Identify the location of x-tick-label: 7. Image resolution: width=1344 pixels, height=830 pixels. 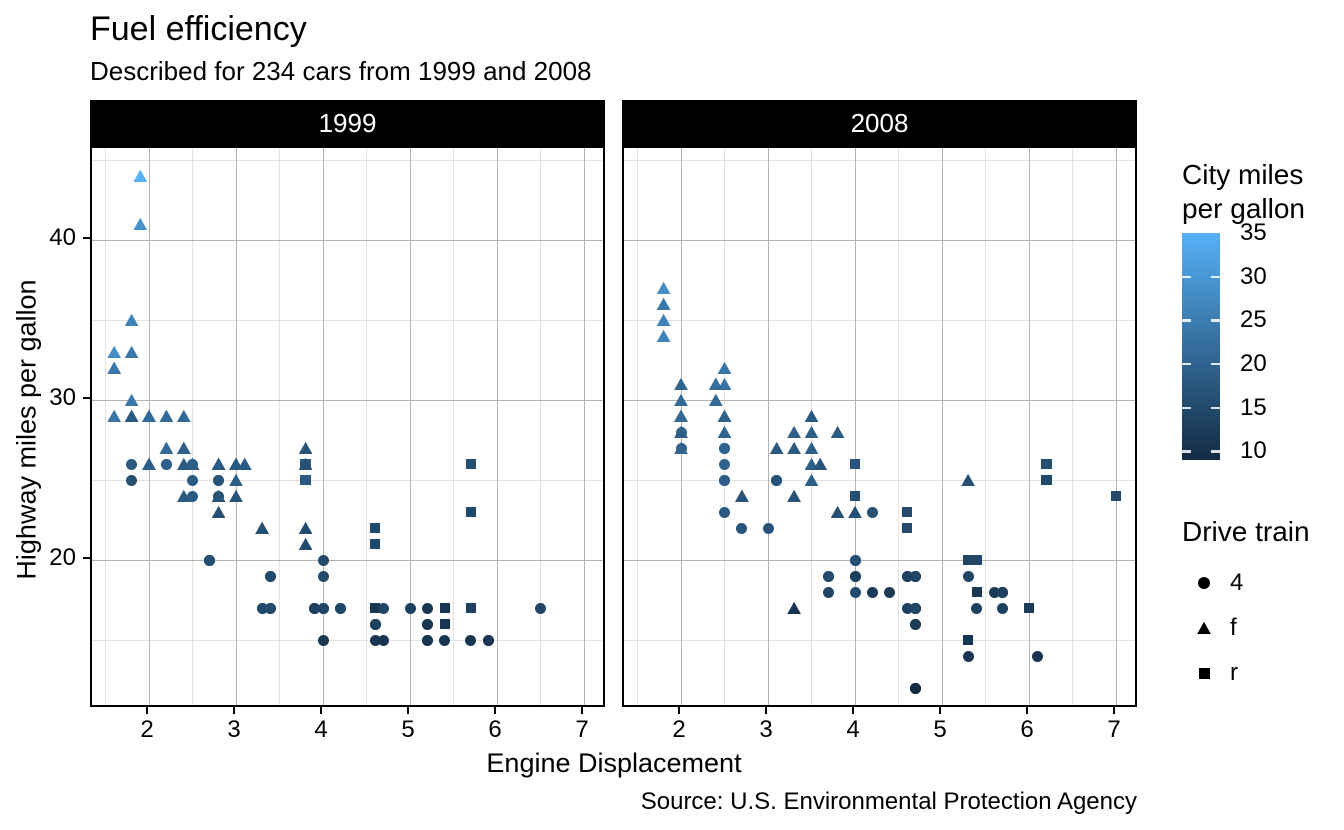
(582, 729).